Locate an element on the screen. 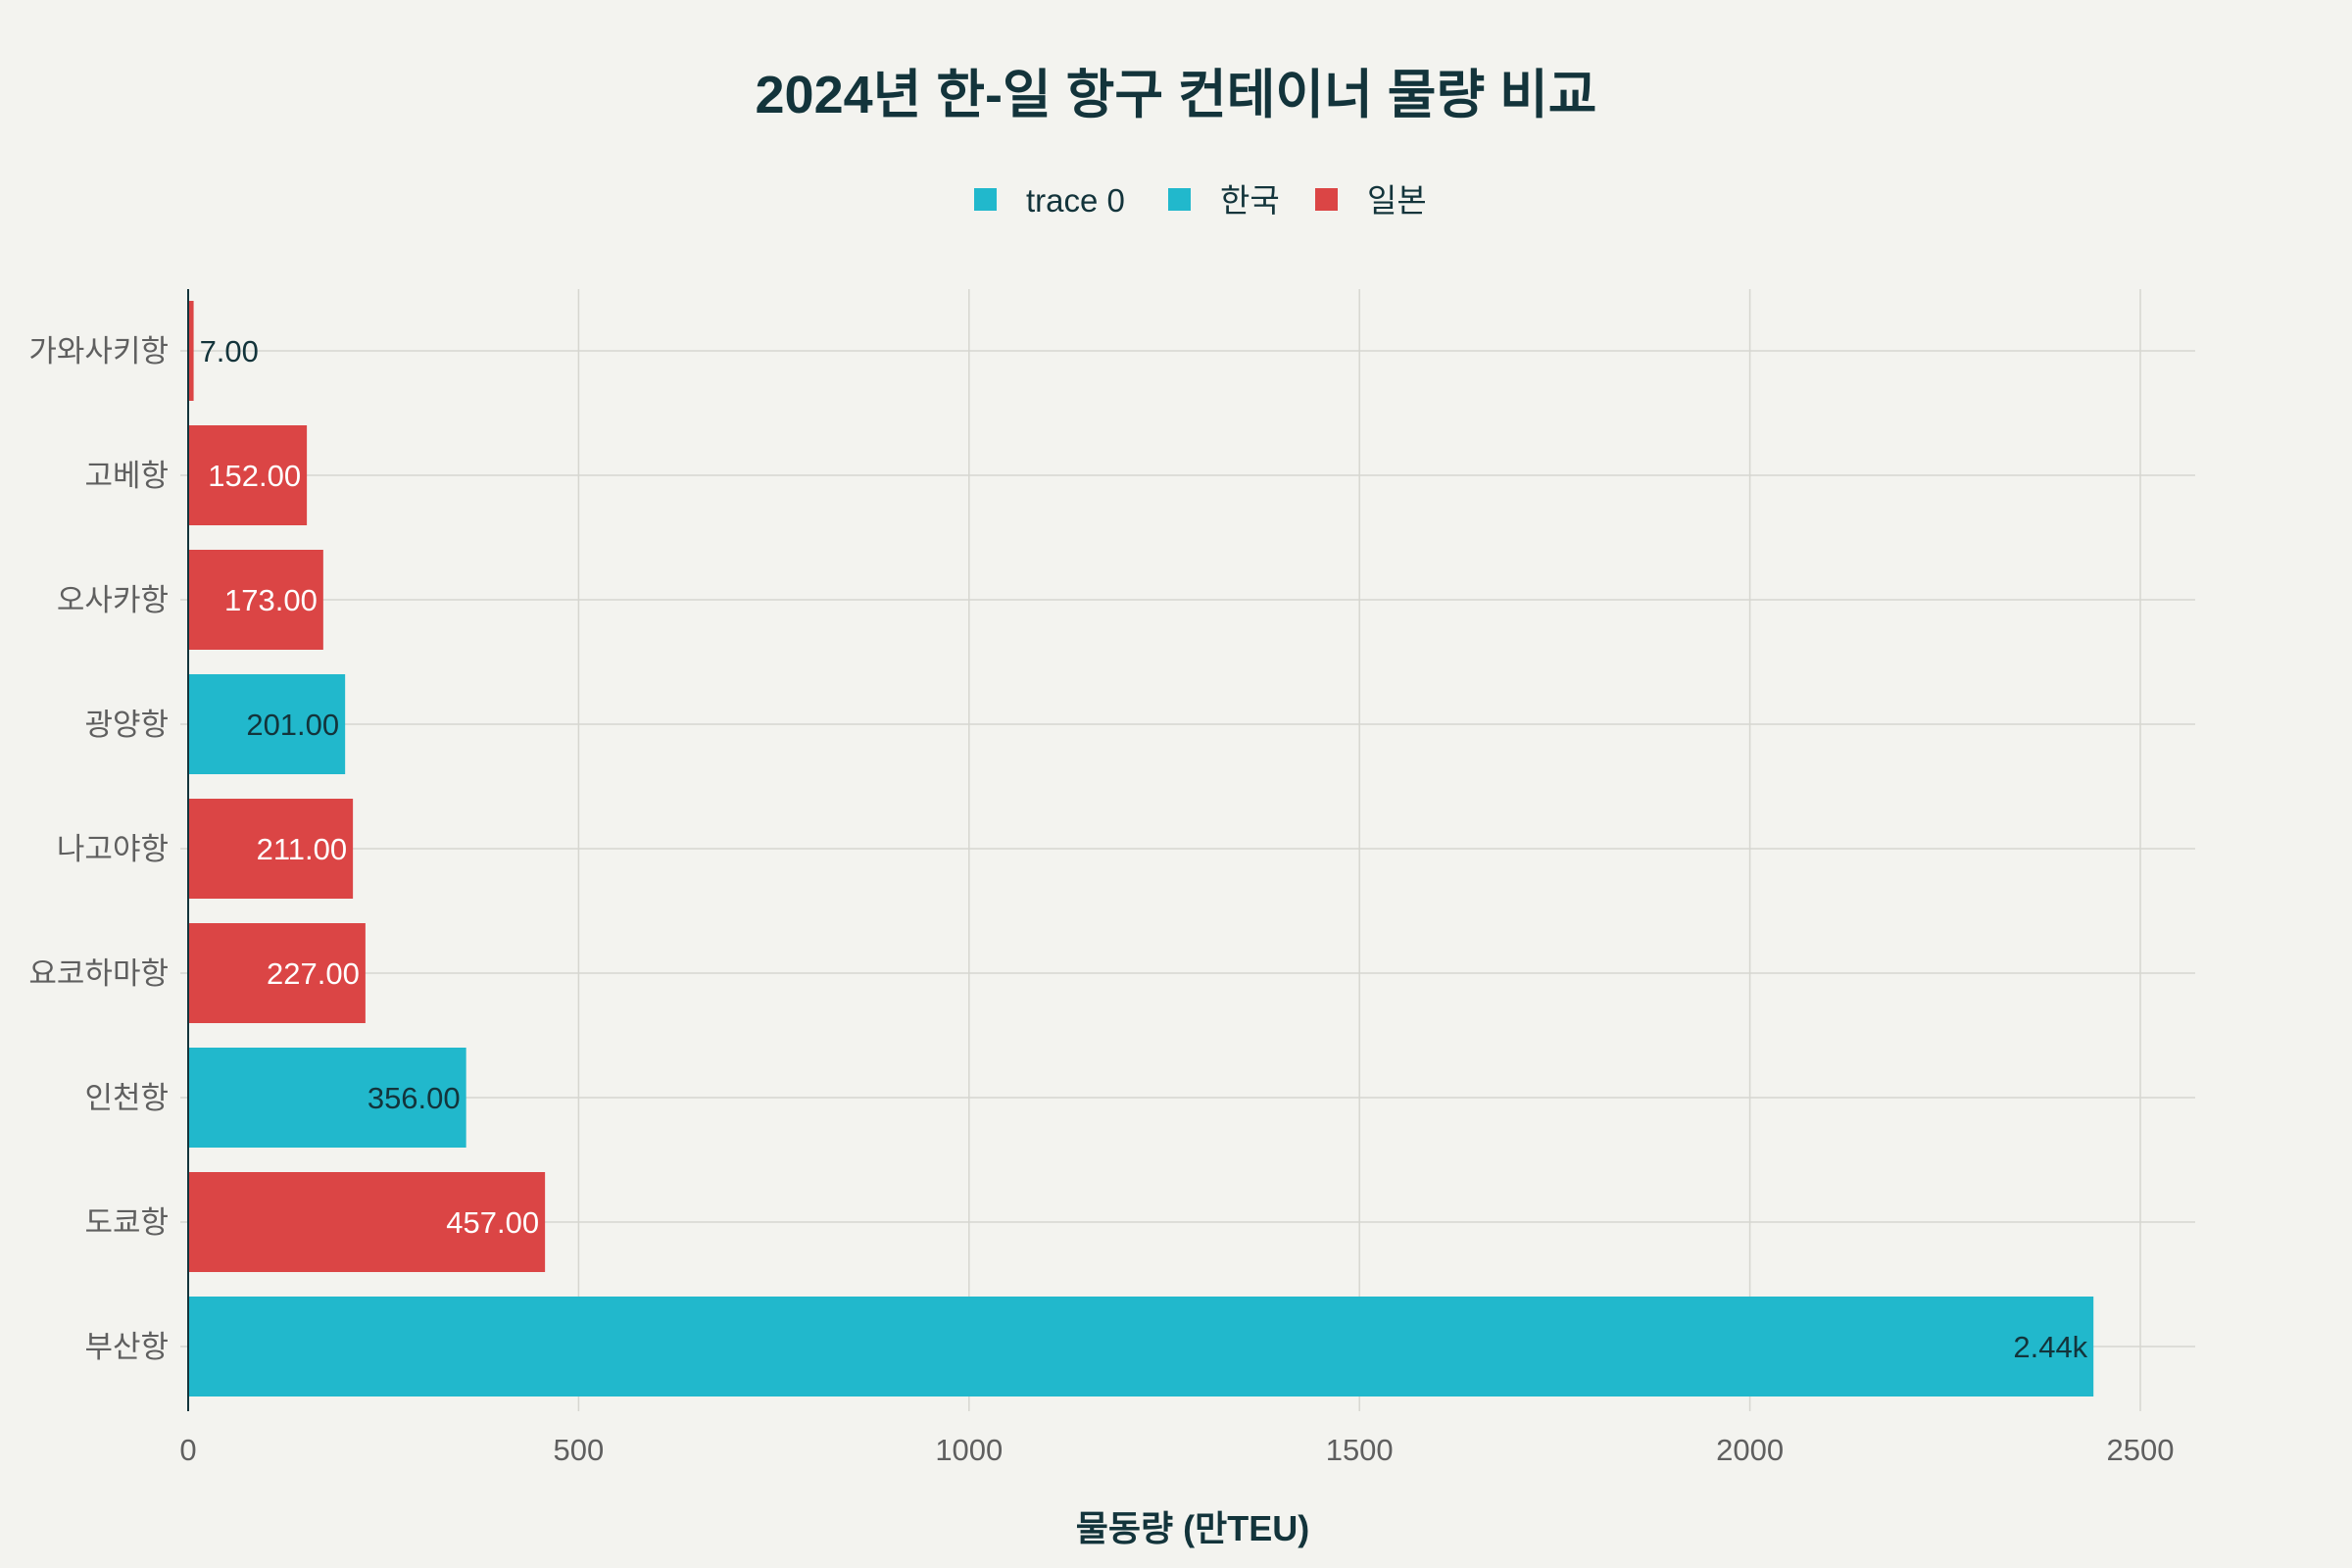  legend: trace 0 한국 일본 is located at coordinates (1200, 200).